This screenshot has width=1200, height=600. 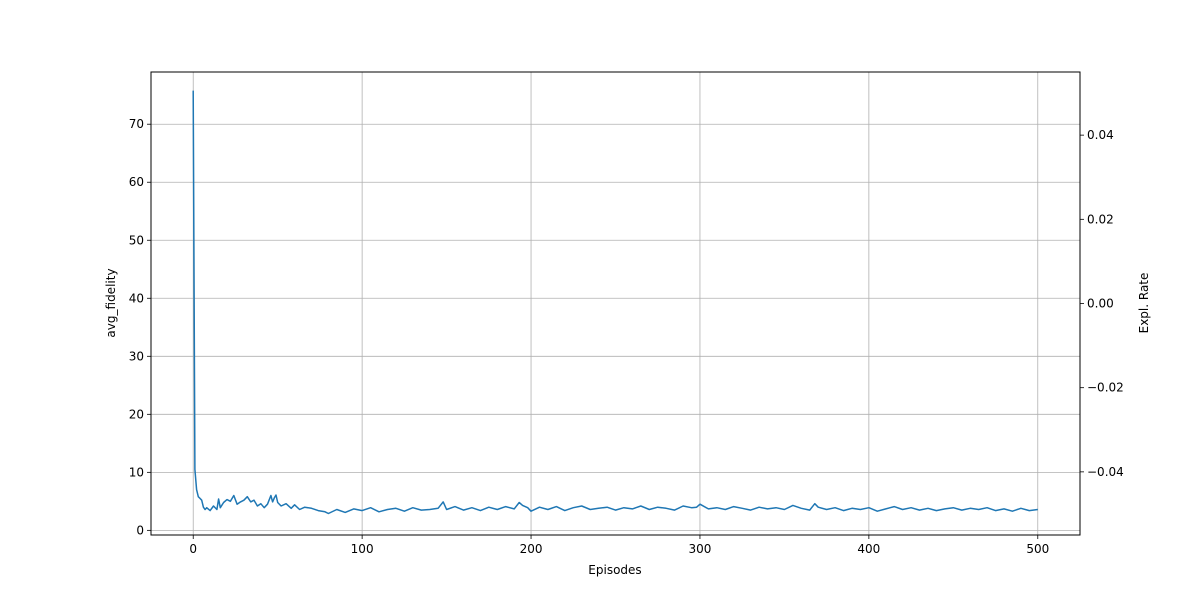 What do you see at coordinates (140, 530) in the screenshot?
I see `y-tick-label: 0` at bounding box center [140, 530].